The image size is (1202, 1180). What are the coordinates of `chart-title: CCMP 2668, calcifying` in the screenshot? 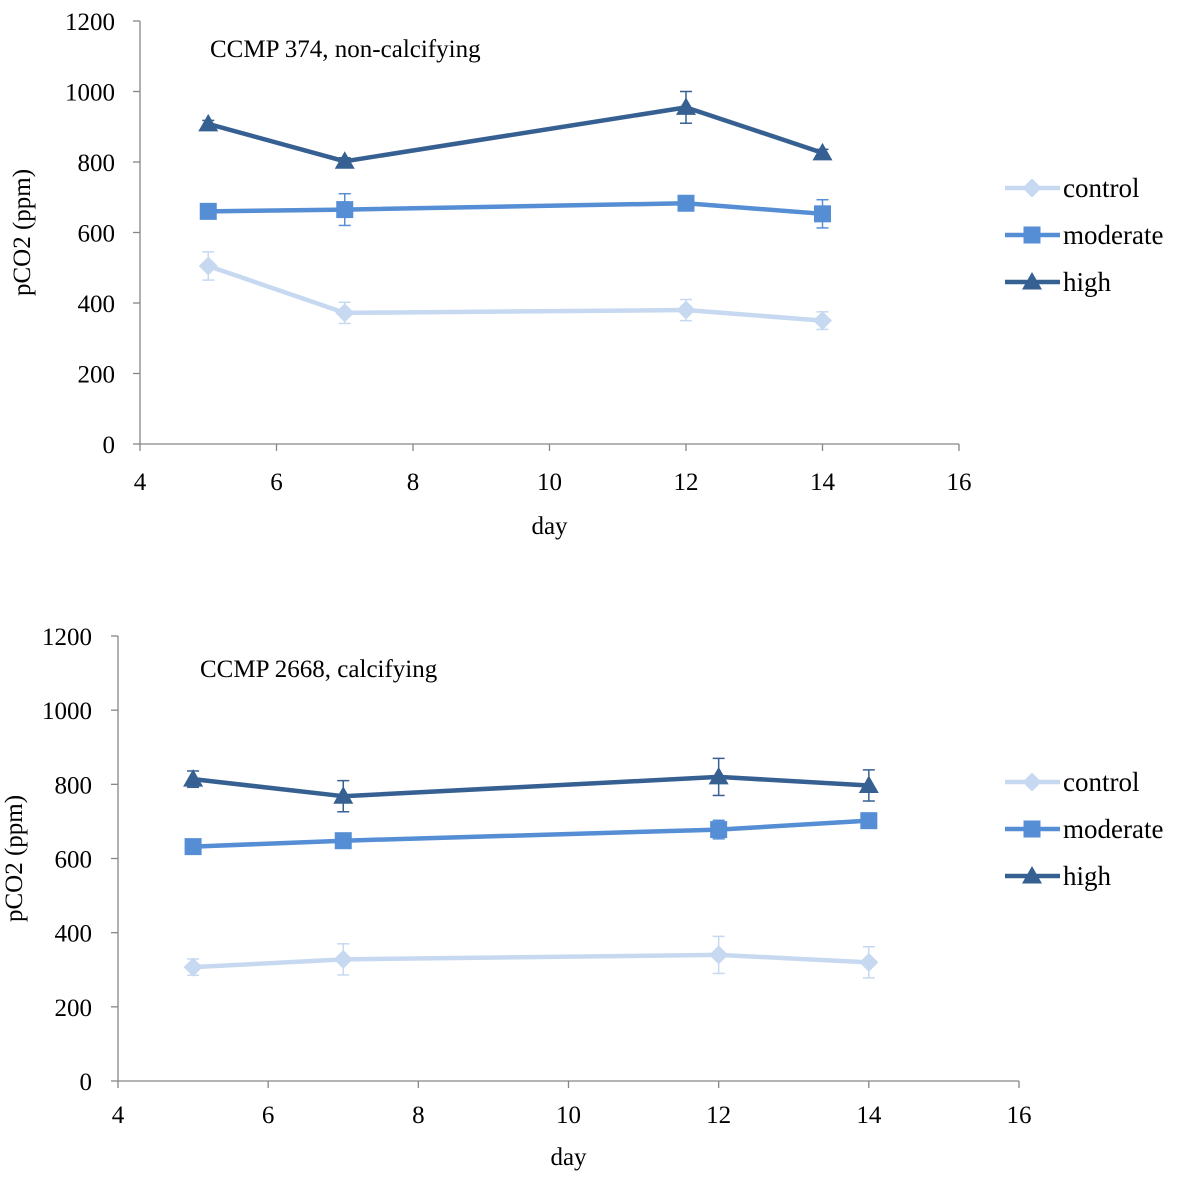 It's located at (319, 669).